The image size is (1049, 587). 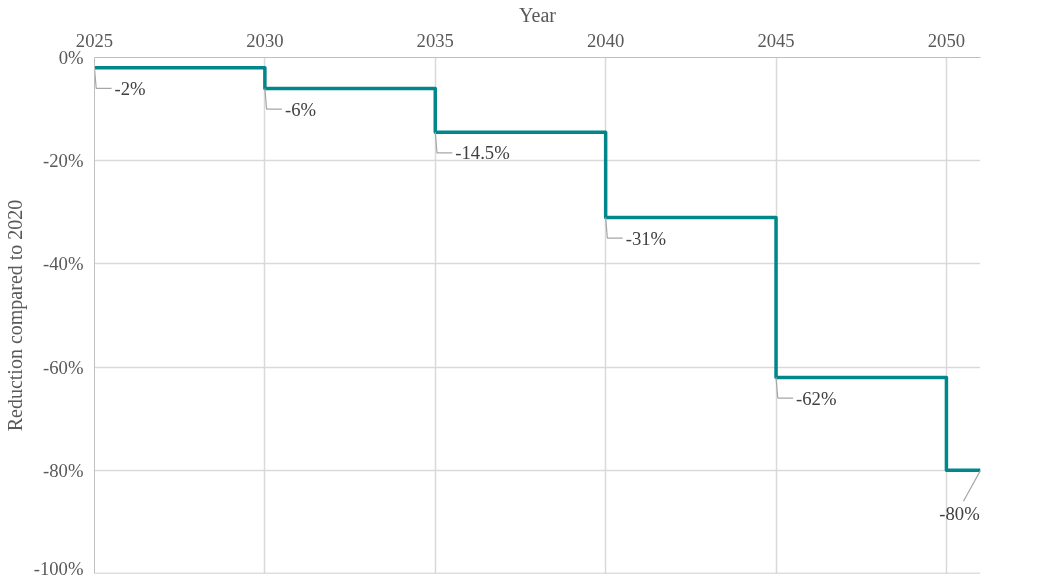 I want to click on x-tick-label: 2045, so click(x=776, y=40).